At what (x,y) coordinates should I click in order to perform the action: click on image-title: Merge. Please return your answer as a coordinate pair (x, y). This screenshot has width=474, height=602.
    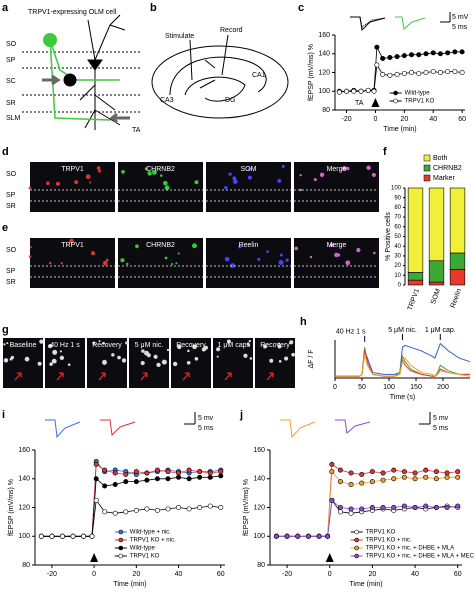
    Looking at the image, I should click on (337, 245).